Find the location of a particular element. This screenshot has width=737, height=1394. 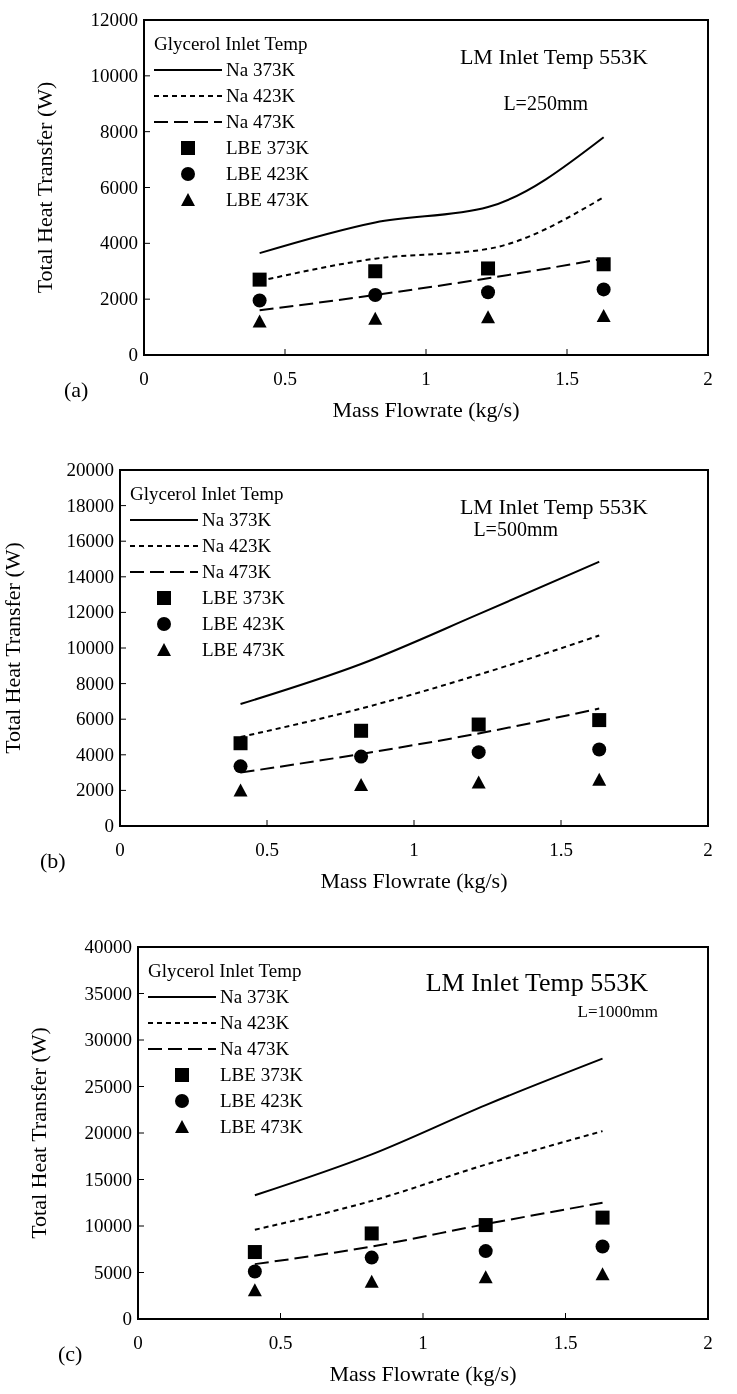

annotation: L=500mm is located at coordinates (516, 529).